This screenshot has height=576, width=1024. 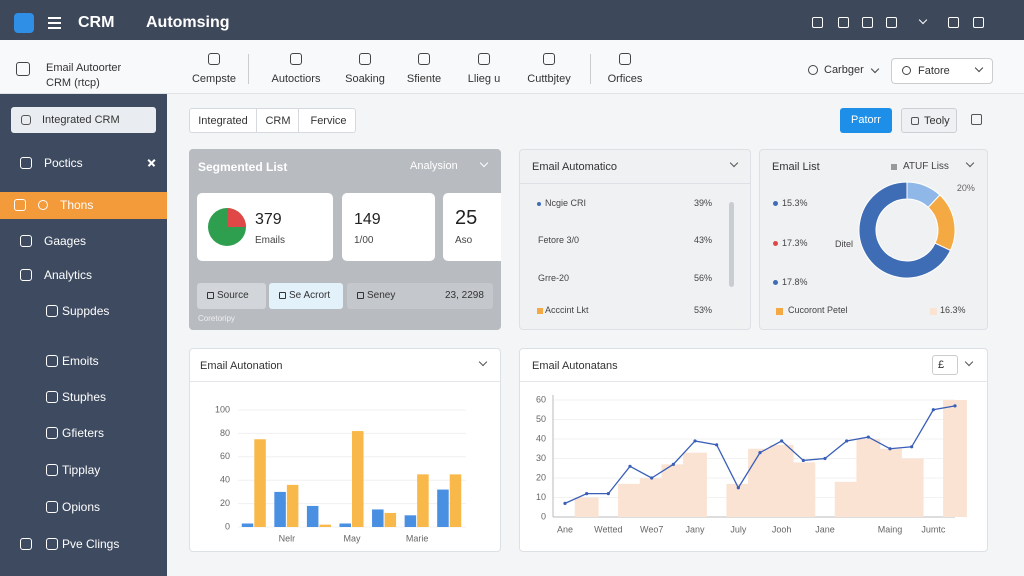 I want to click on sidebar-item: Emoits, so click(x=80, y=361).